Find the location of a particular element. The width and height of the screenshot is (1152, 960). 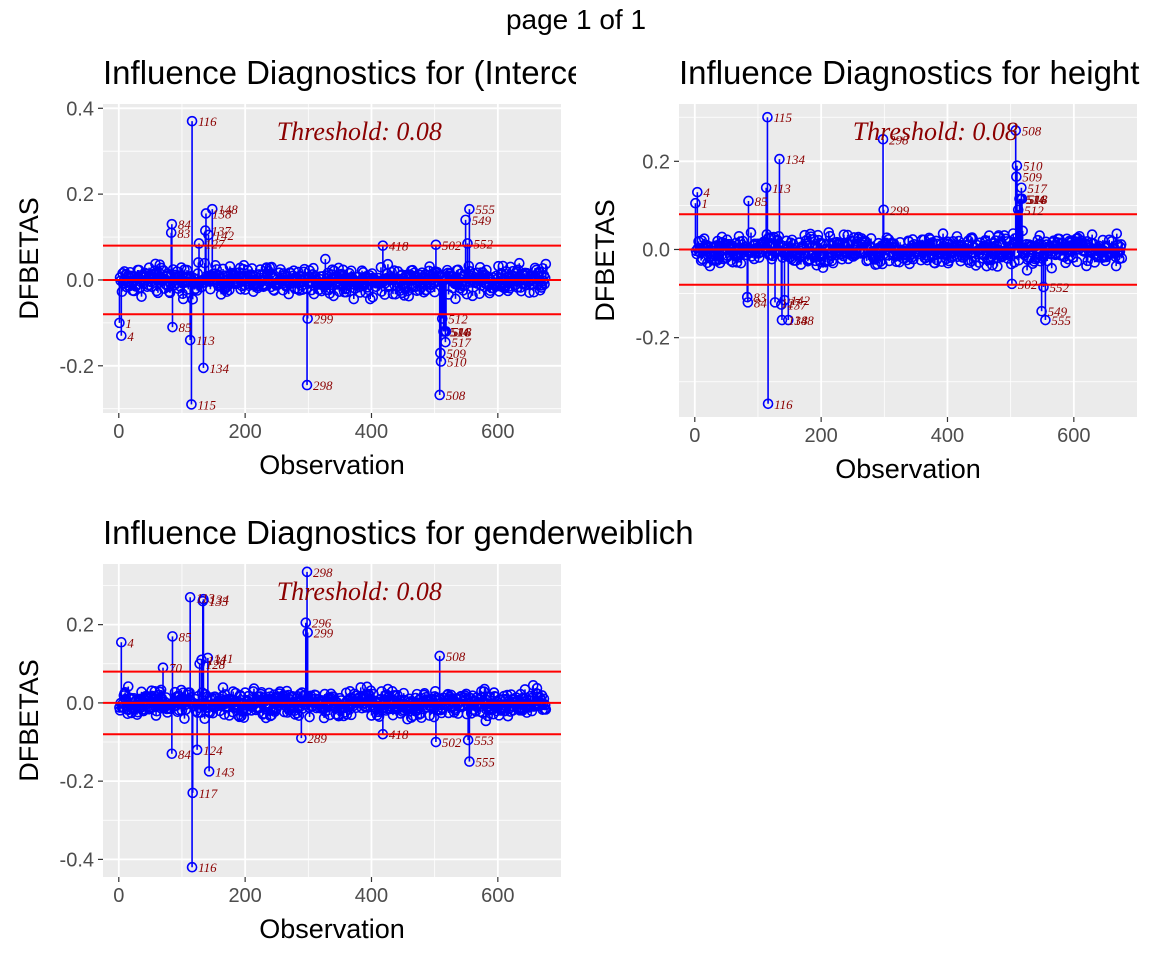

x-tick-label: 400 is located at coordinates (371, 896).